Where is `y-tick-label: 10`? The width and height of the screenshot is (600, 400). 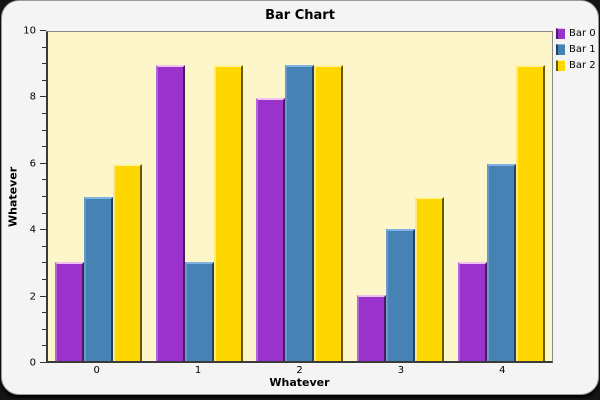 y-tick-label: 10 is located at coordinates (29, 31).